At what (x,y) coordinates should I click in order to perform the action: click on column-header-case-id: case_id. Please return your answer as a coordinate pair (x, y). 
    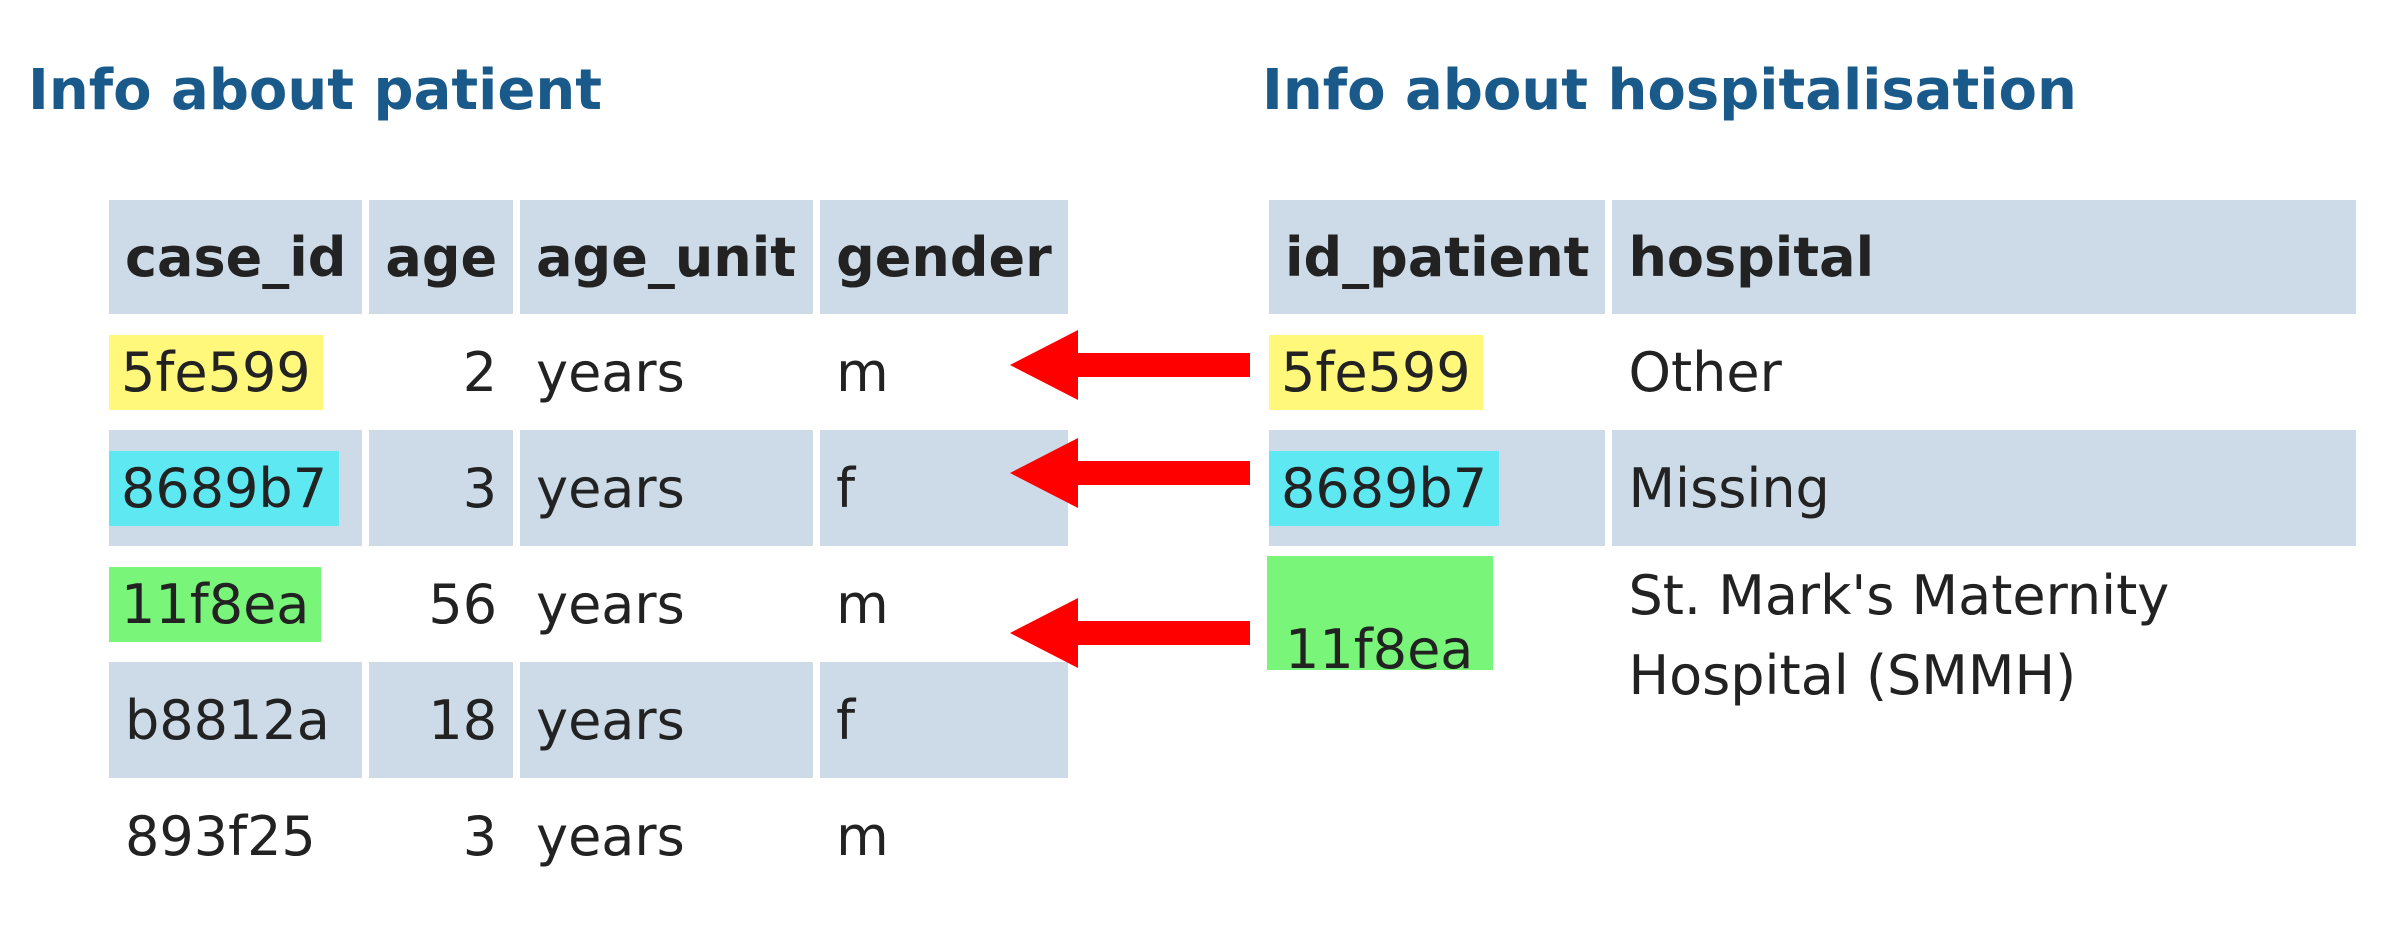
    Looking at the image, I should click on (236, 257).